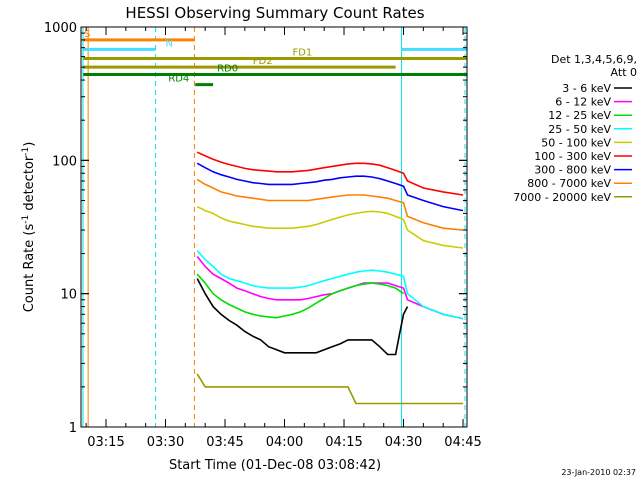  What do you see at coordinates (462, 442) in the screenshot?
I see `x-tick-label-6: 04:45` at bounding box center [462, 442].